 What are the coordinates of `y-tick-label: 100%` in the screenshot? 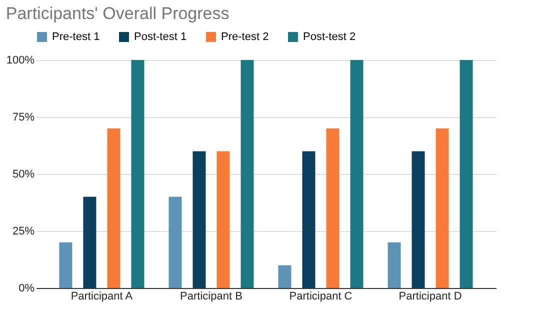 It's located at (20, 60).